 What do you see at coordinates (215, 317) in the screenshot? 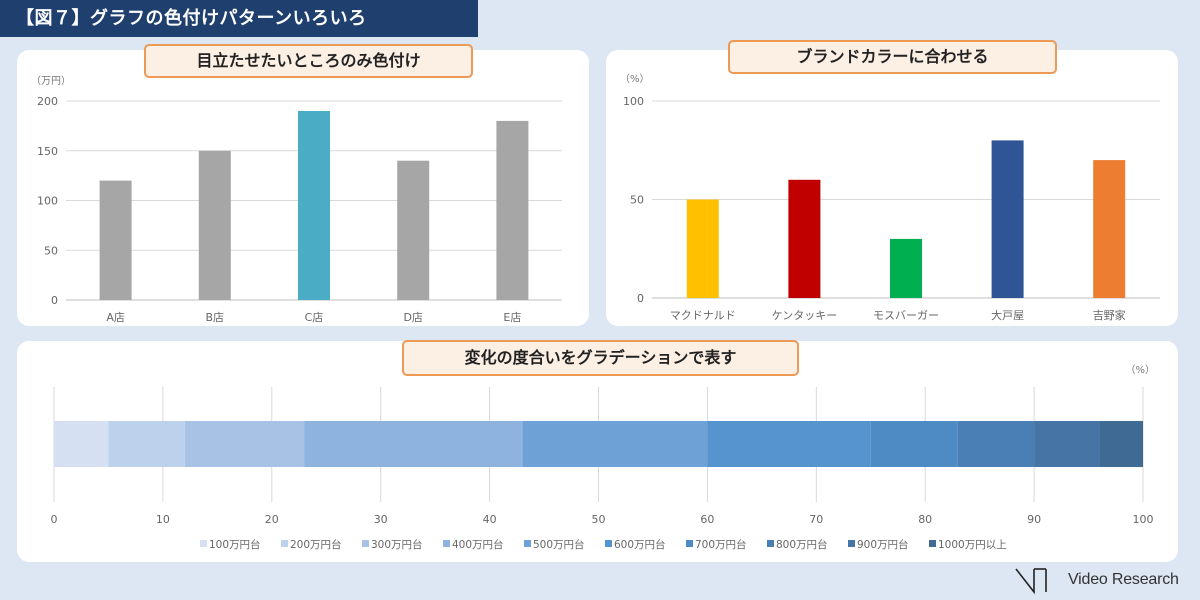
I see `x-tick-label: B店` at bounding box center [215, 317].